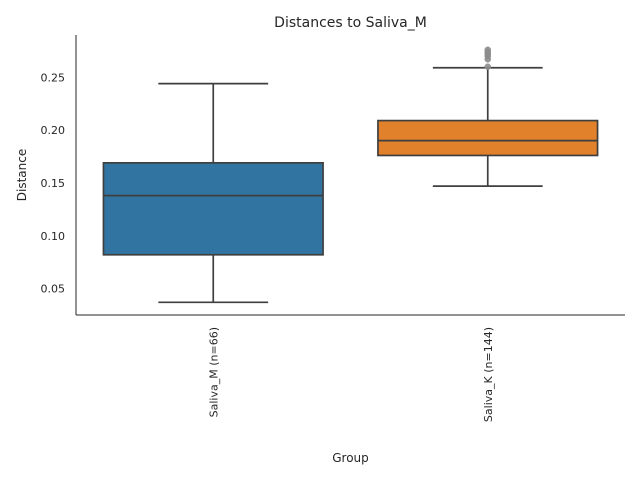 The image size is (640, 480). Describe the element at coordinates (22, 175) in the screenshot. I see `y-axis-label: Distance` at that location.